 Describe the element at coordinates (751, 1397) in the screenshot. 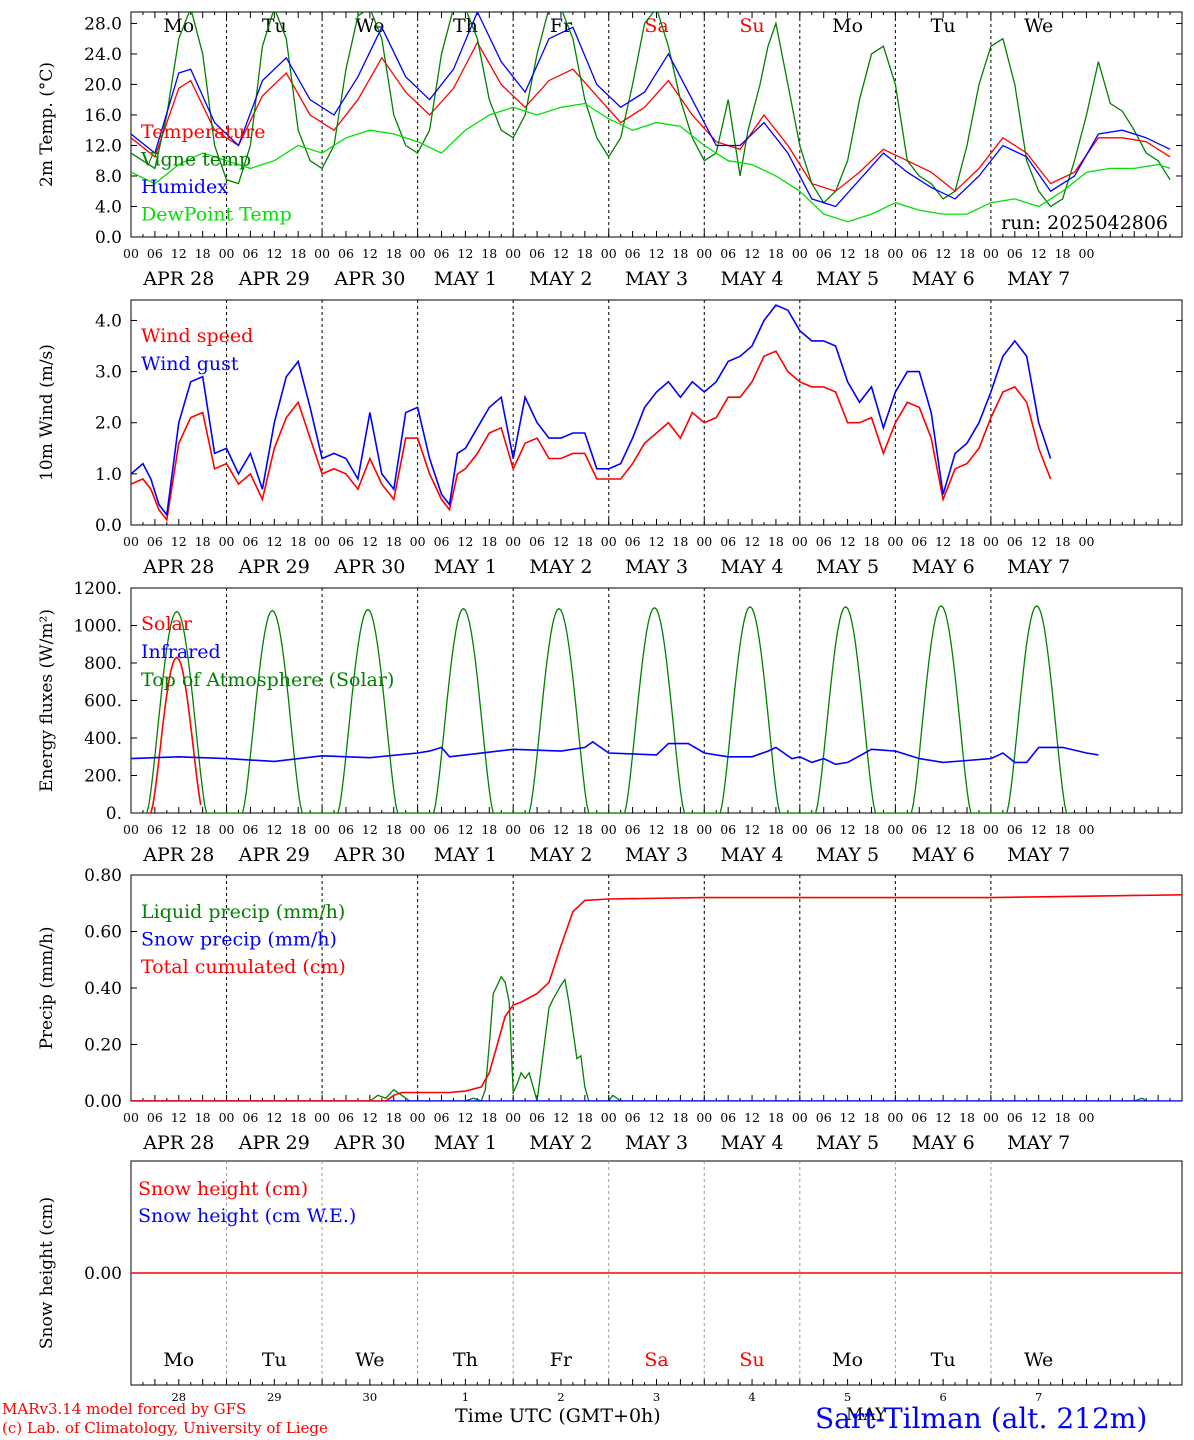

I see `day-number-label: 4` at that location.